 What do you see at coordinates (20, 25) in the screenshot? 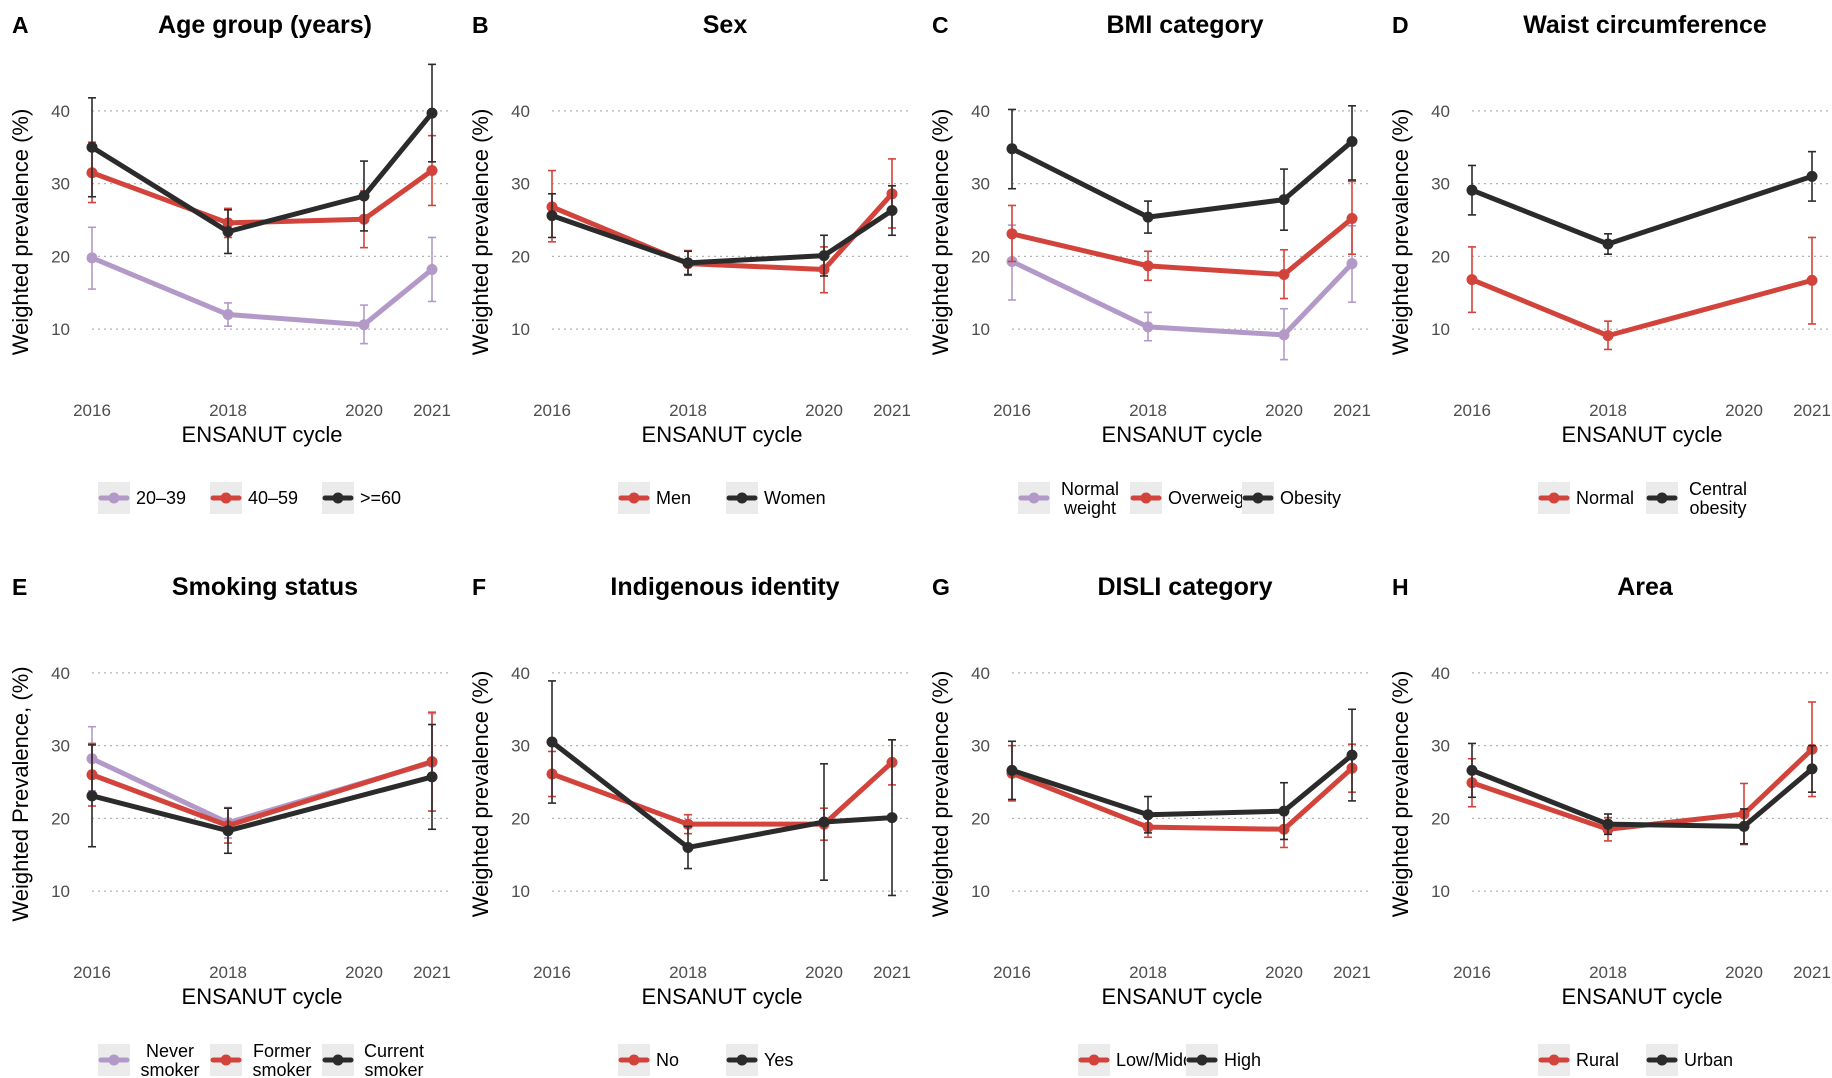
I see `panel-letter: A` at bounding box center [20, 25].